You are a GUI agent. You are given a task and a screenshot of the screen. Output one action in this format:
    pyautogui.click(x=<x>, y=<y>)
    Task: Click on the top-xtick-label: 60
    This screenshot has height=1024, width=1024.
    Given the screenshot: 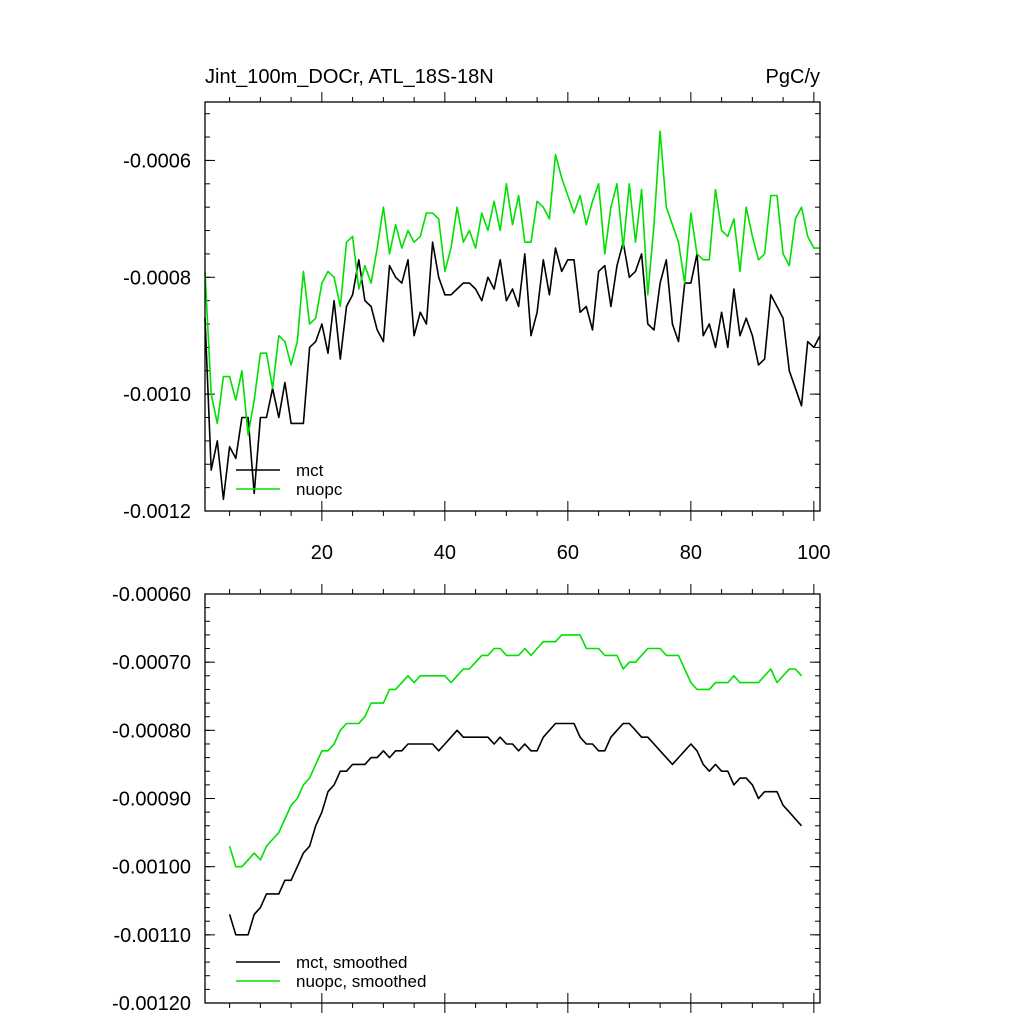 What is the action you would take?
    pyautogui.click(x=568, y=553)
    